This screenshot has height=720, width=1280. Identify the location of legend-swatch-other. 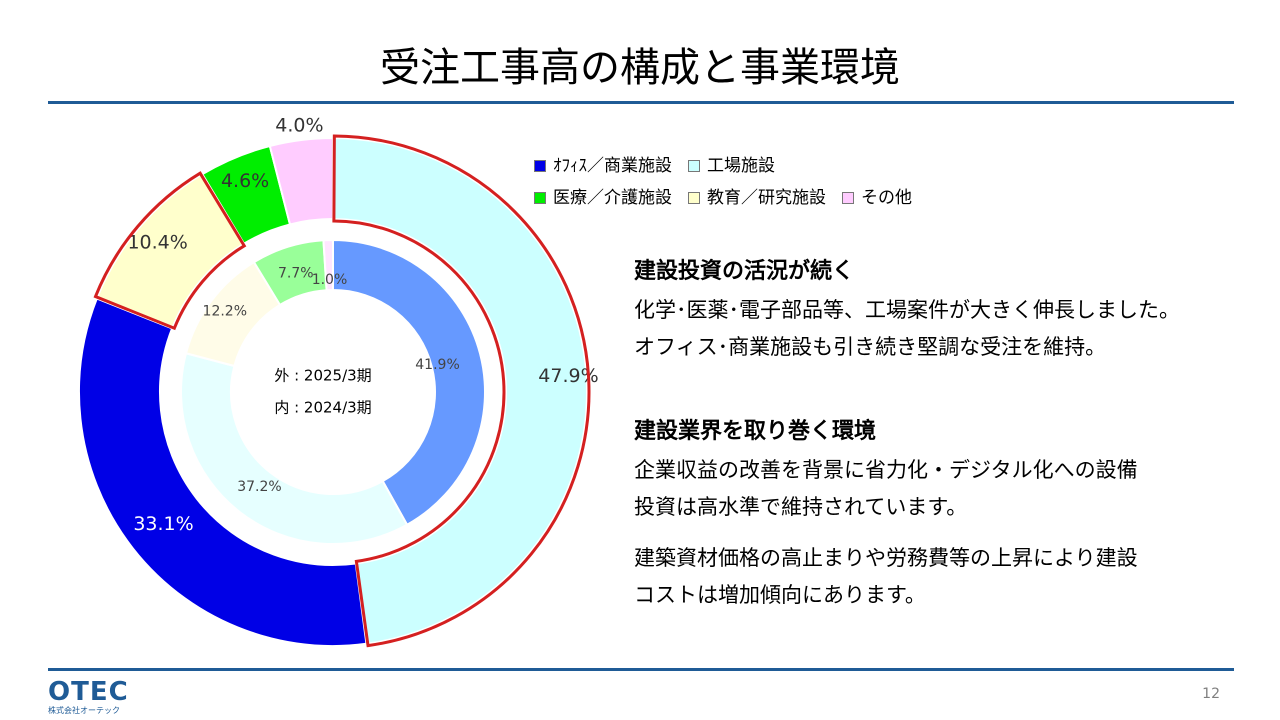
(848, 198).